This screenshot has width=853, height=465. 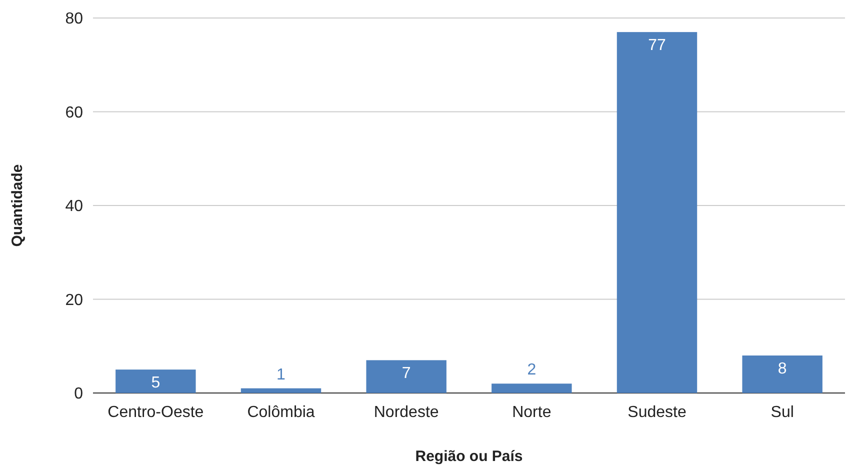 I want to click on x-tick-label: Colômbia, so click(x=281, y=412).